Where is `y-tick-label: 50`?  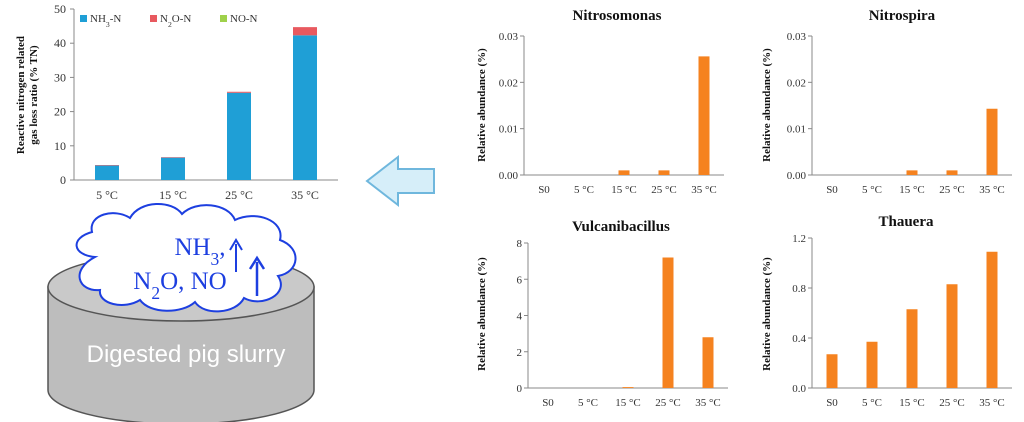 y-tick-label: 50 is located at coordinates (60, 9).